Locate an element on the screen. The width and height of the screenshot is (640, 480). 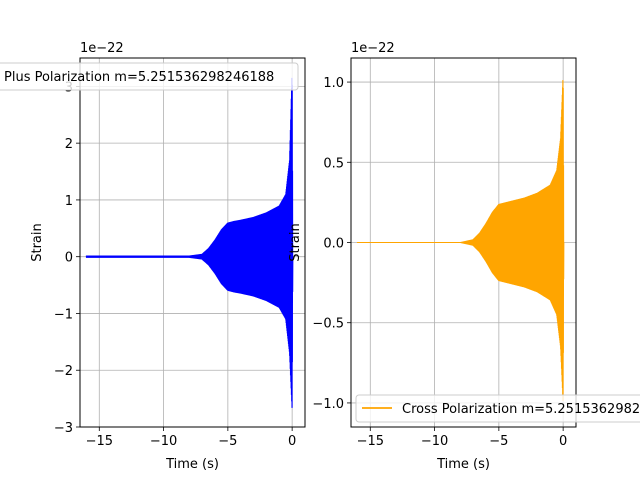
left-legend: Plus Polarization m=5.251536298246188 is located at coordinates (149, 76).